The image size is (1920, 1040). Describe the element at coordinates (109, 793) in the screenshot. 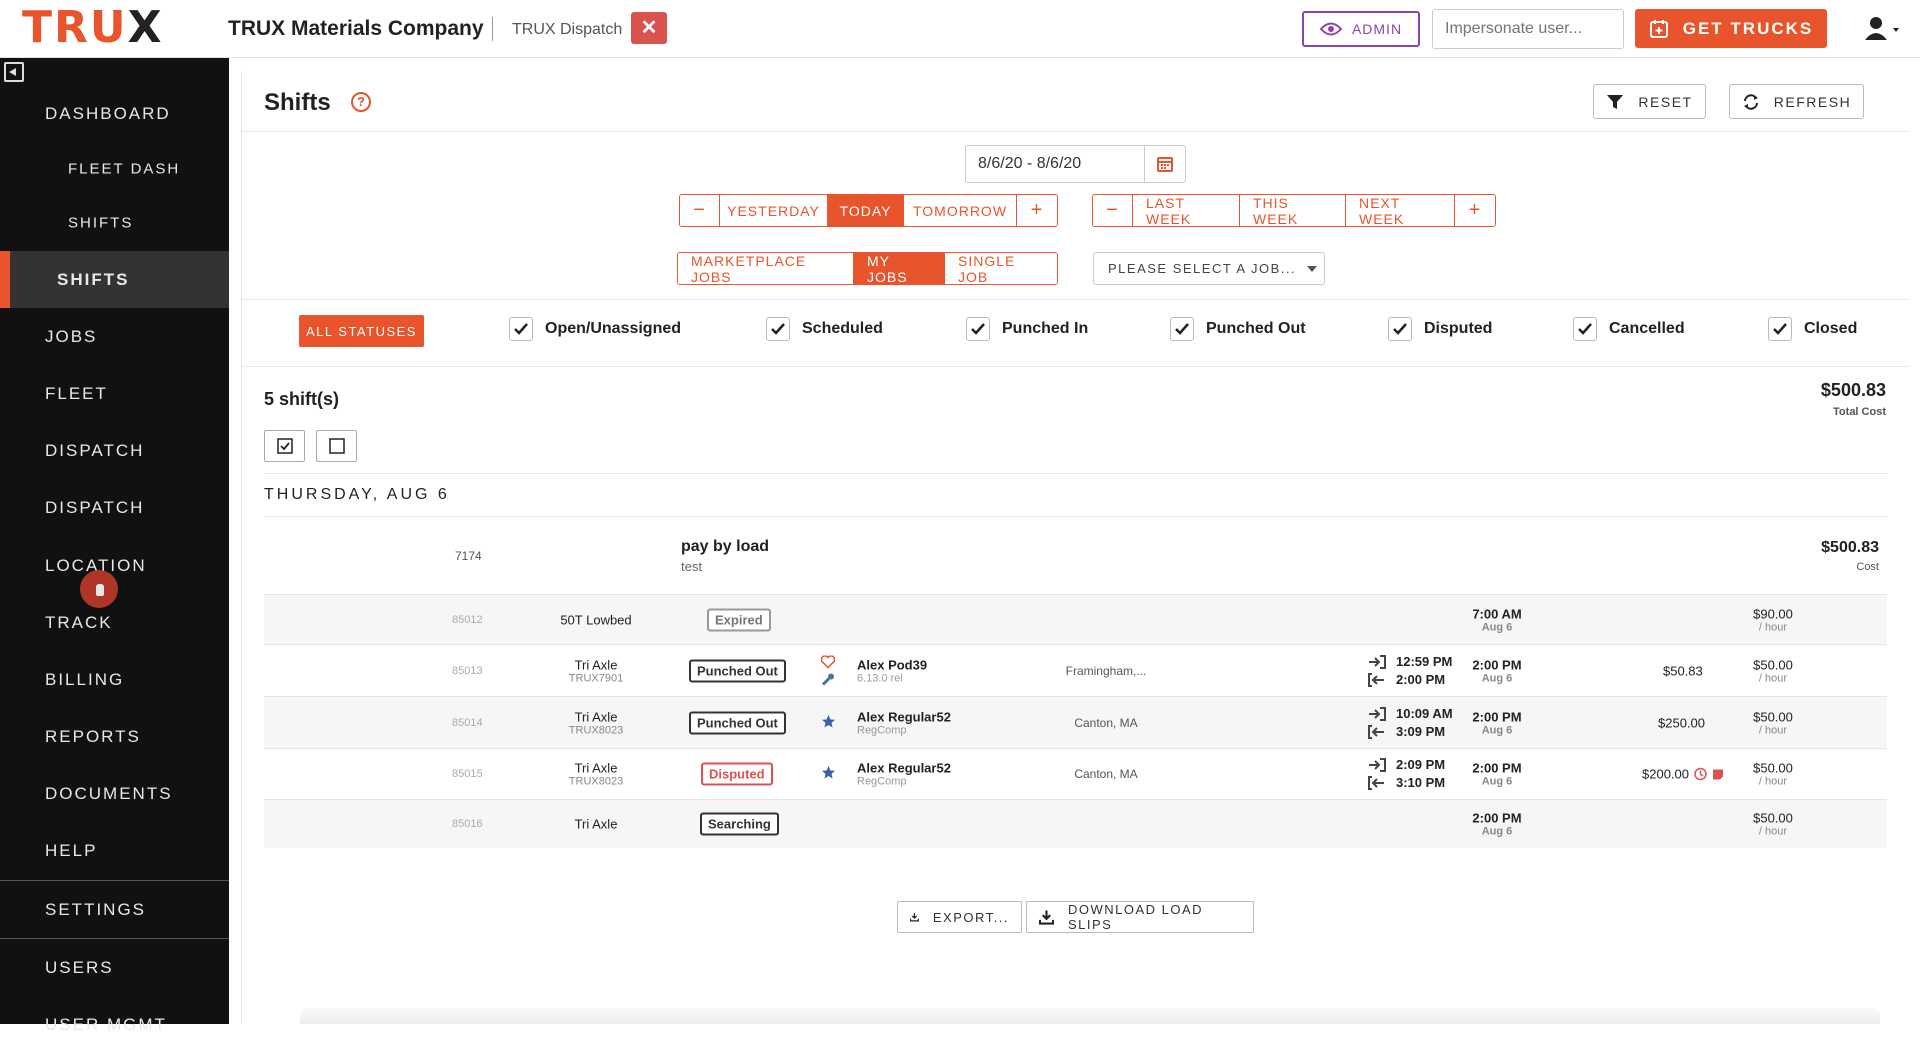

I see `sidebar-item-documents: DOCUMENTS` at that location.